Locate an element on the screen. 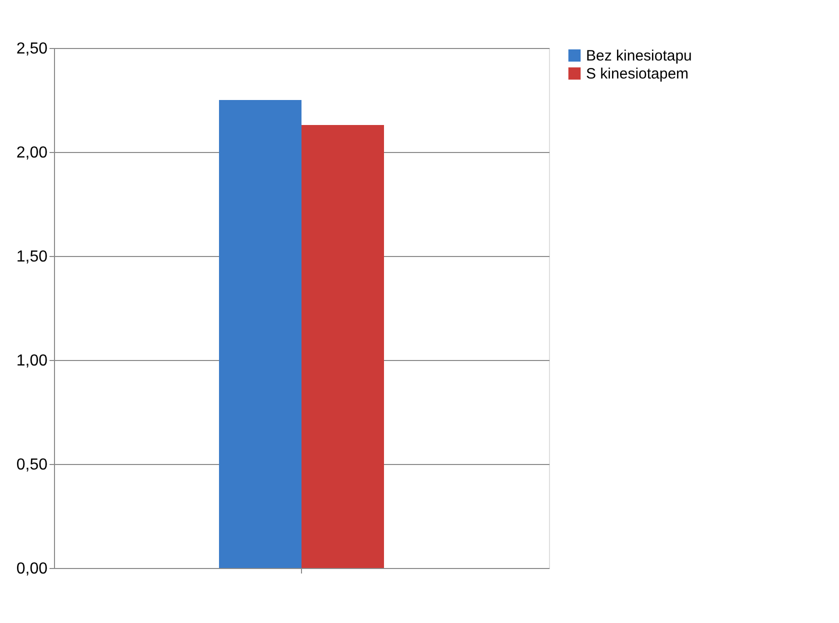 Image resolution: width=839 pixels, height=623 pixels. legend-label: S kinesiotapem is located at coordinates (637, 74).